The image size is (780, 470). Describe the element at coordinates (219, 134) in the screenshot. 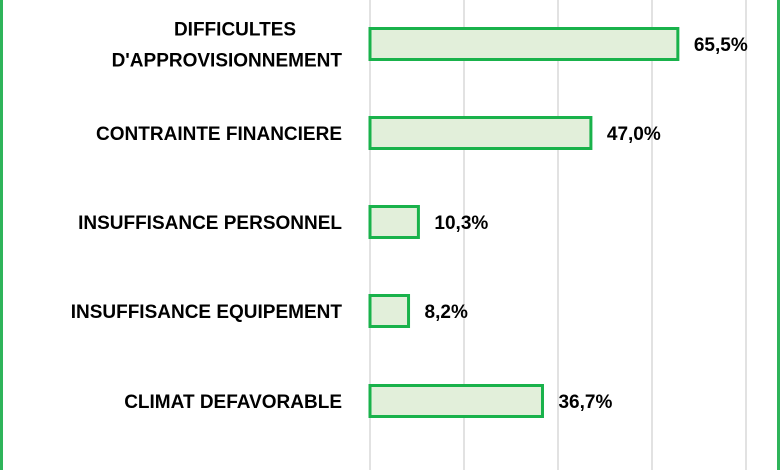

I see `category-label: CONTRAINTE FINANCIERE` at that location.